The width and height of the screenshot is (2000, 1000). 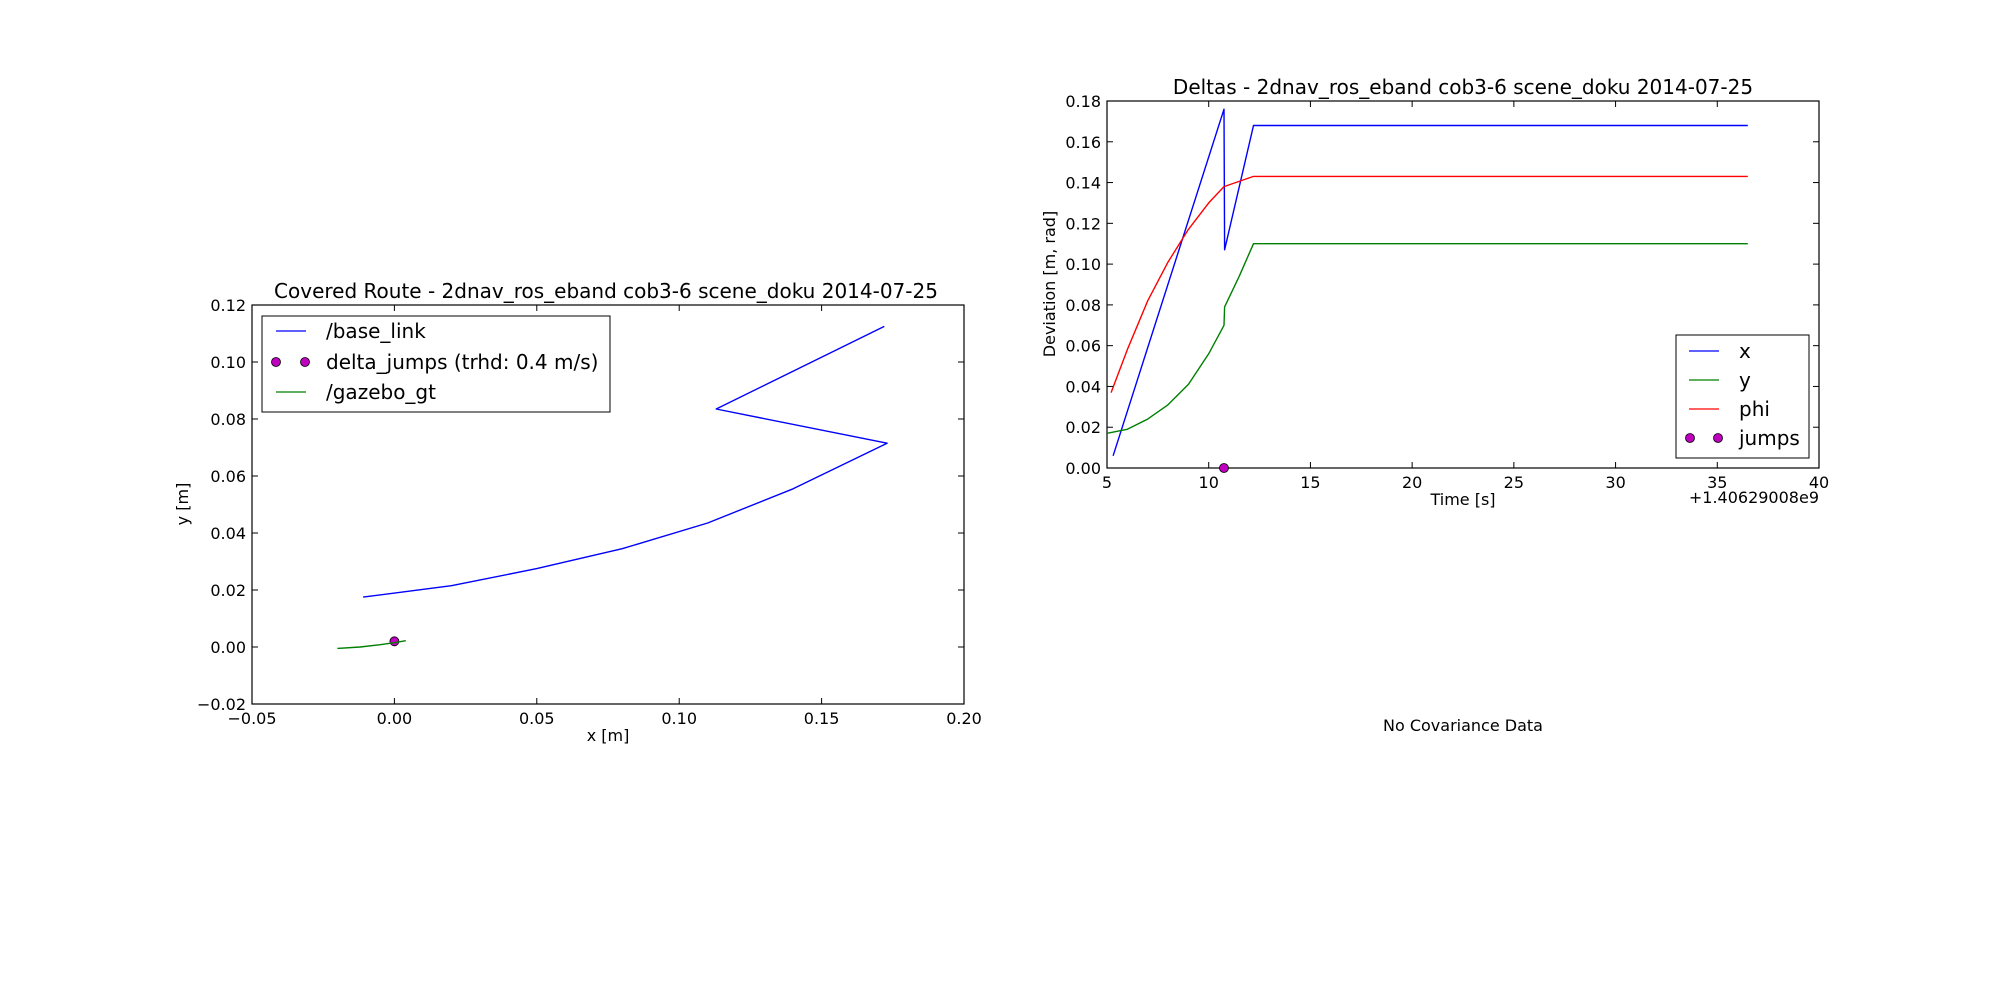 I want to click on legend-label-base-link: /base_link, so click(x=376, y=331).